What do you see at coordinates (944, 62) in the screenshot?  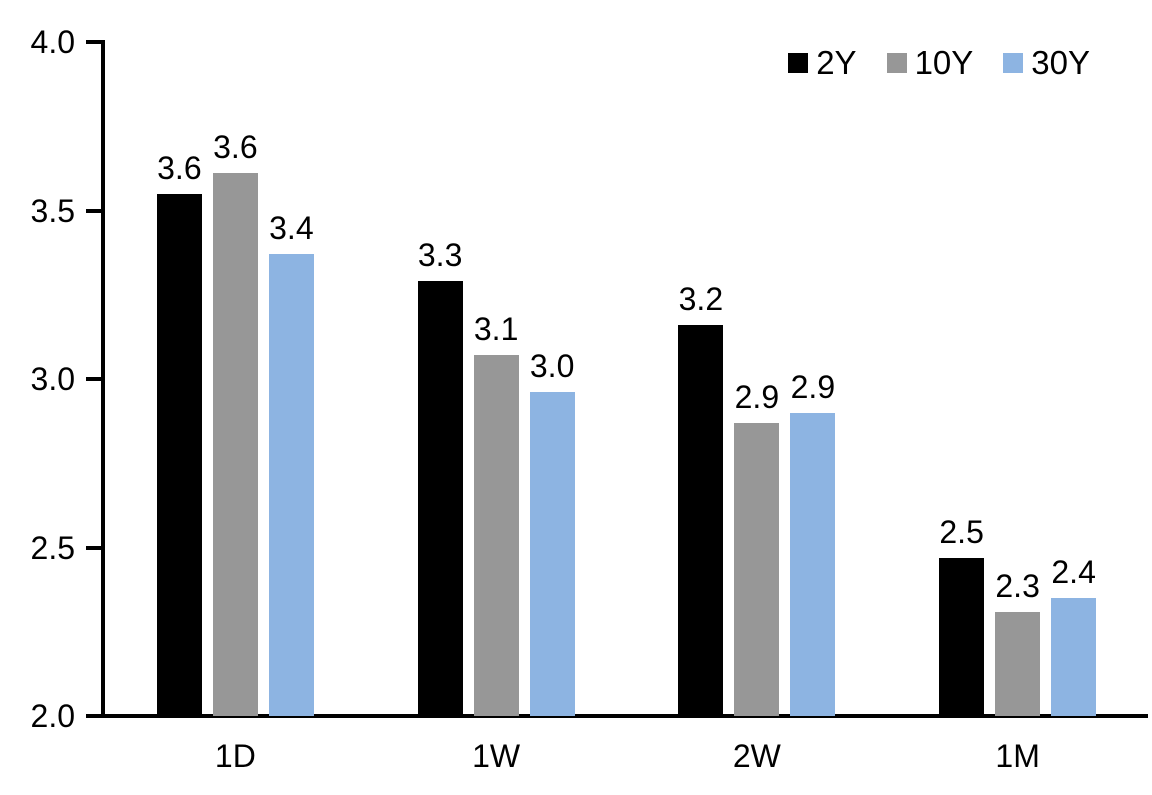 I see `legend-label: 10Y` at bounding box center [944, 62].